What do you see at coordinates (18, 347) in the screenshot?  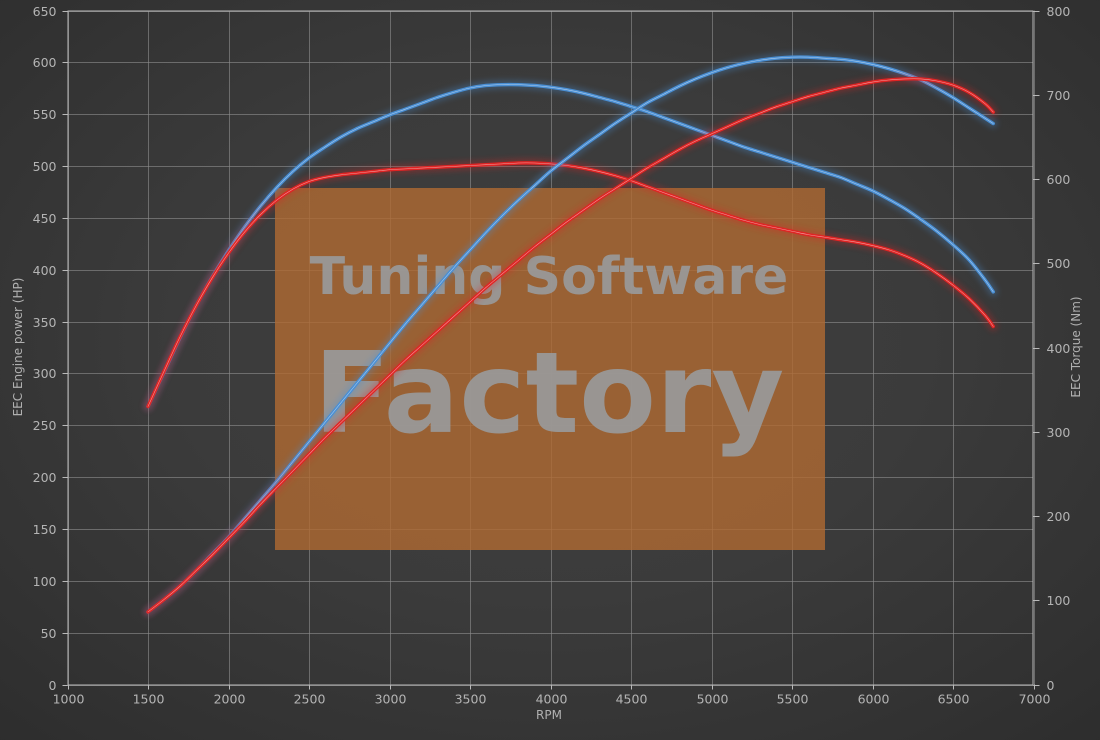 I see `y-axis-title: EEC Engine power (HP)` at bounding box center [18, 347].